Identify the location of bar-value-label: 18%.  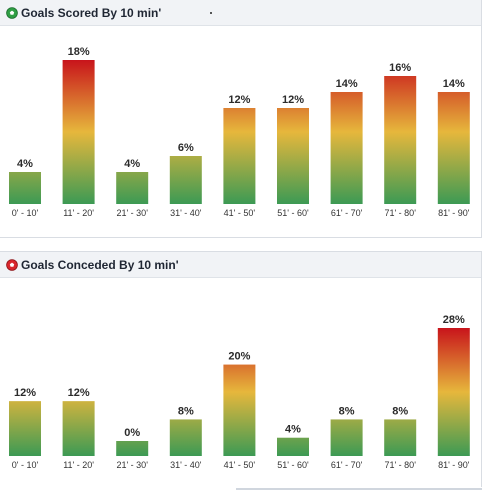
(79, 52).